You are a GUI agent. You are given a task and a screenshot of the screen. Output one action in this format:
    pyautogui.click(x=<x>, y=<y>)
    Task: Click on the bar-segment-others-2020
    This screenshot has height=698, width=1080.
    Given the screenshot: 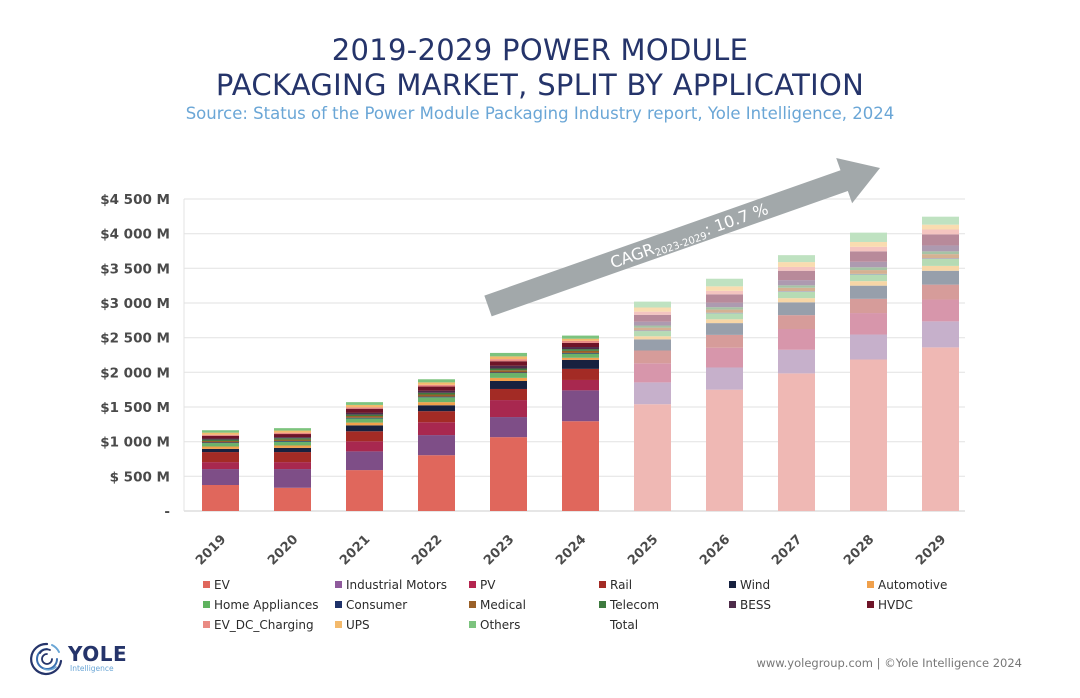 What is the action you would take?
    pyautogui.click(x=292, y=429)
    